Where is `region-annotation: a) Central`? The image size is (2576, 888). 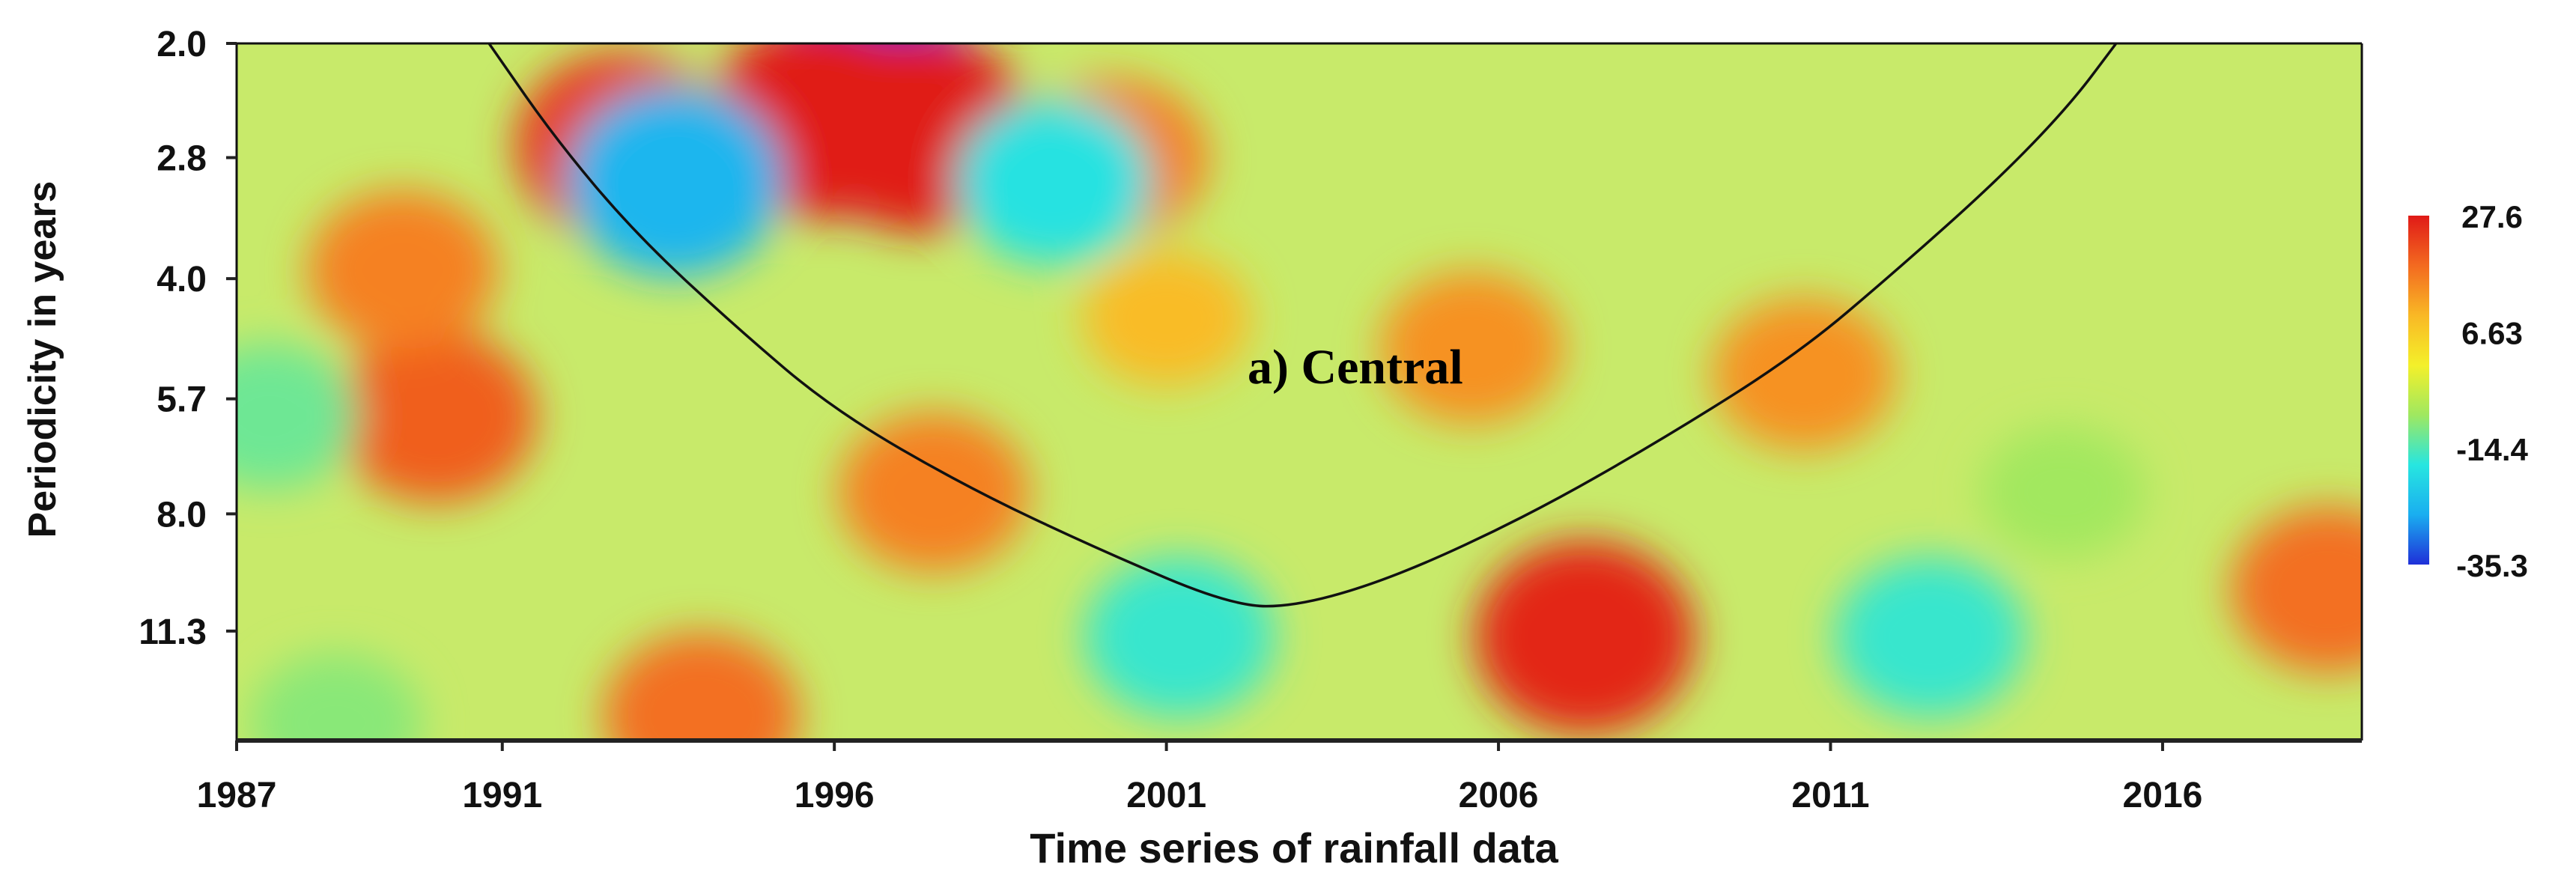 region-annotation: a) Central is located at coordinates (1355, 367).